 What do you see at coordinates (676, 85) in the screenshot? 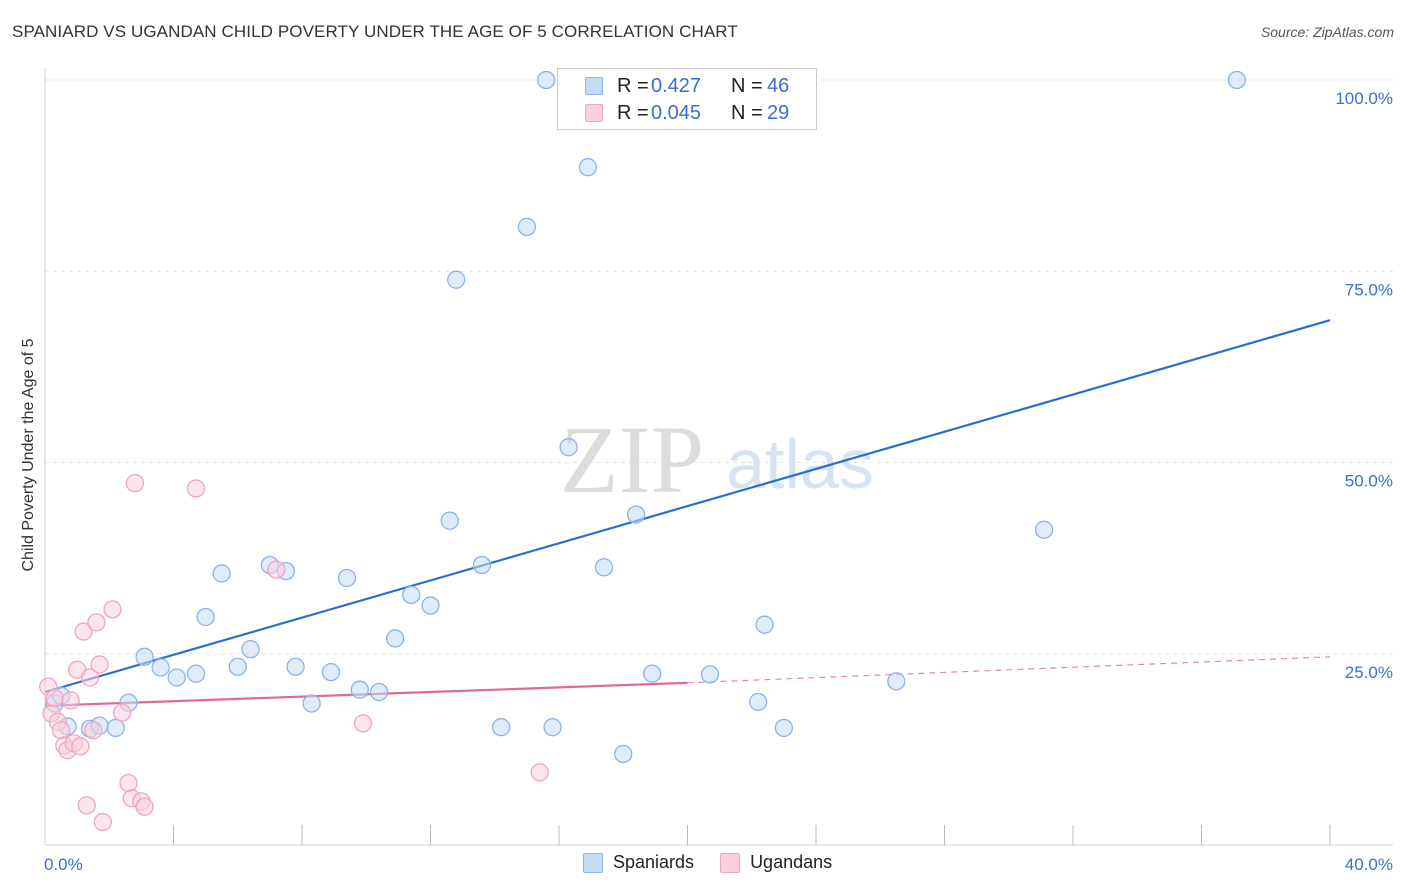
I see `legend-r-value: 0.427` at bounding box center [676, 85].